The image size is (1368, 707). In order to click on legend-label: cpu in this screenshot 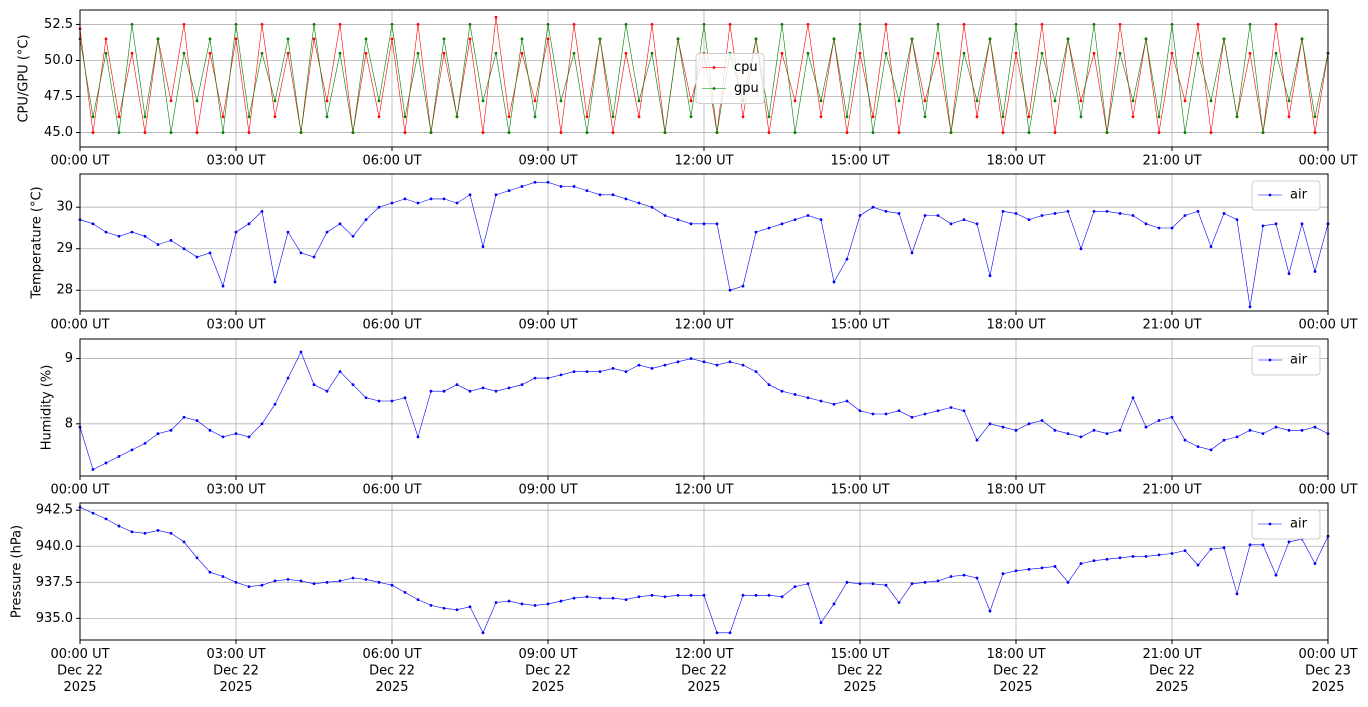, I will do `click(746, 67)`.